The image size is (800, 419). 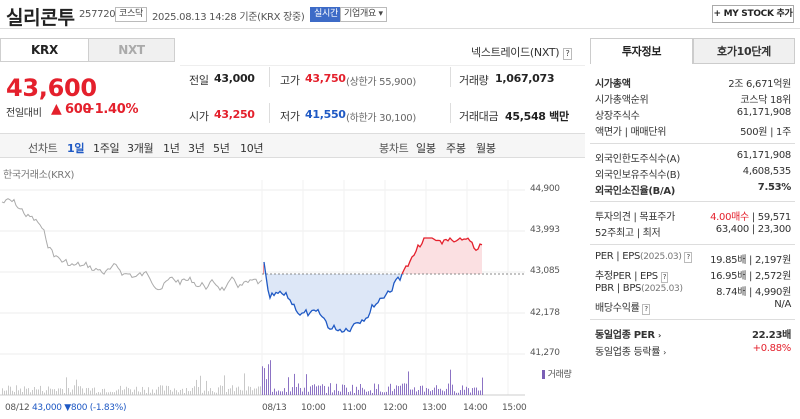 I want to click on current-price: 43,600, so click(x=51, y=88).